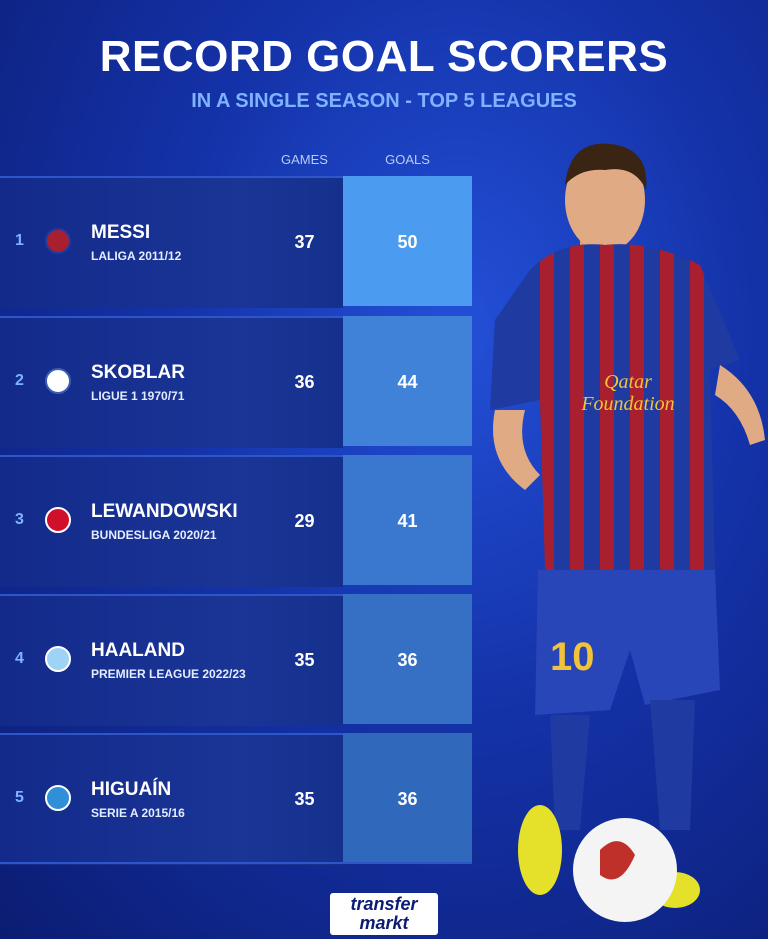 The width and height of the screenshot is (768, 939). What do you see at coordinates (164, 511) in the screenshot?
I see `player-name: LEWANDOWSKI` at bounding box center [164, 511].